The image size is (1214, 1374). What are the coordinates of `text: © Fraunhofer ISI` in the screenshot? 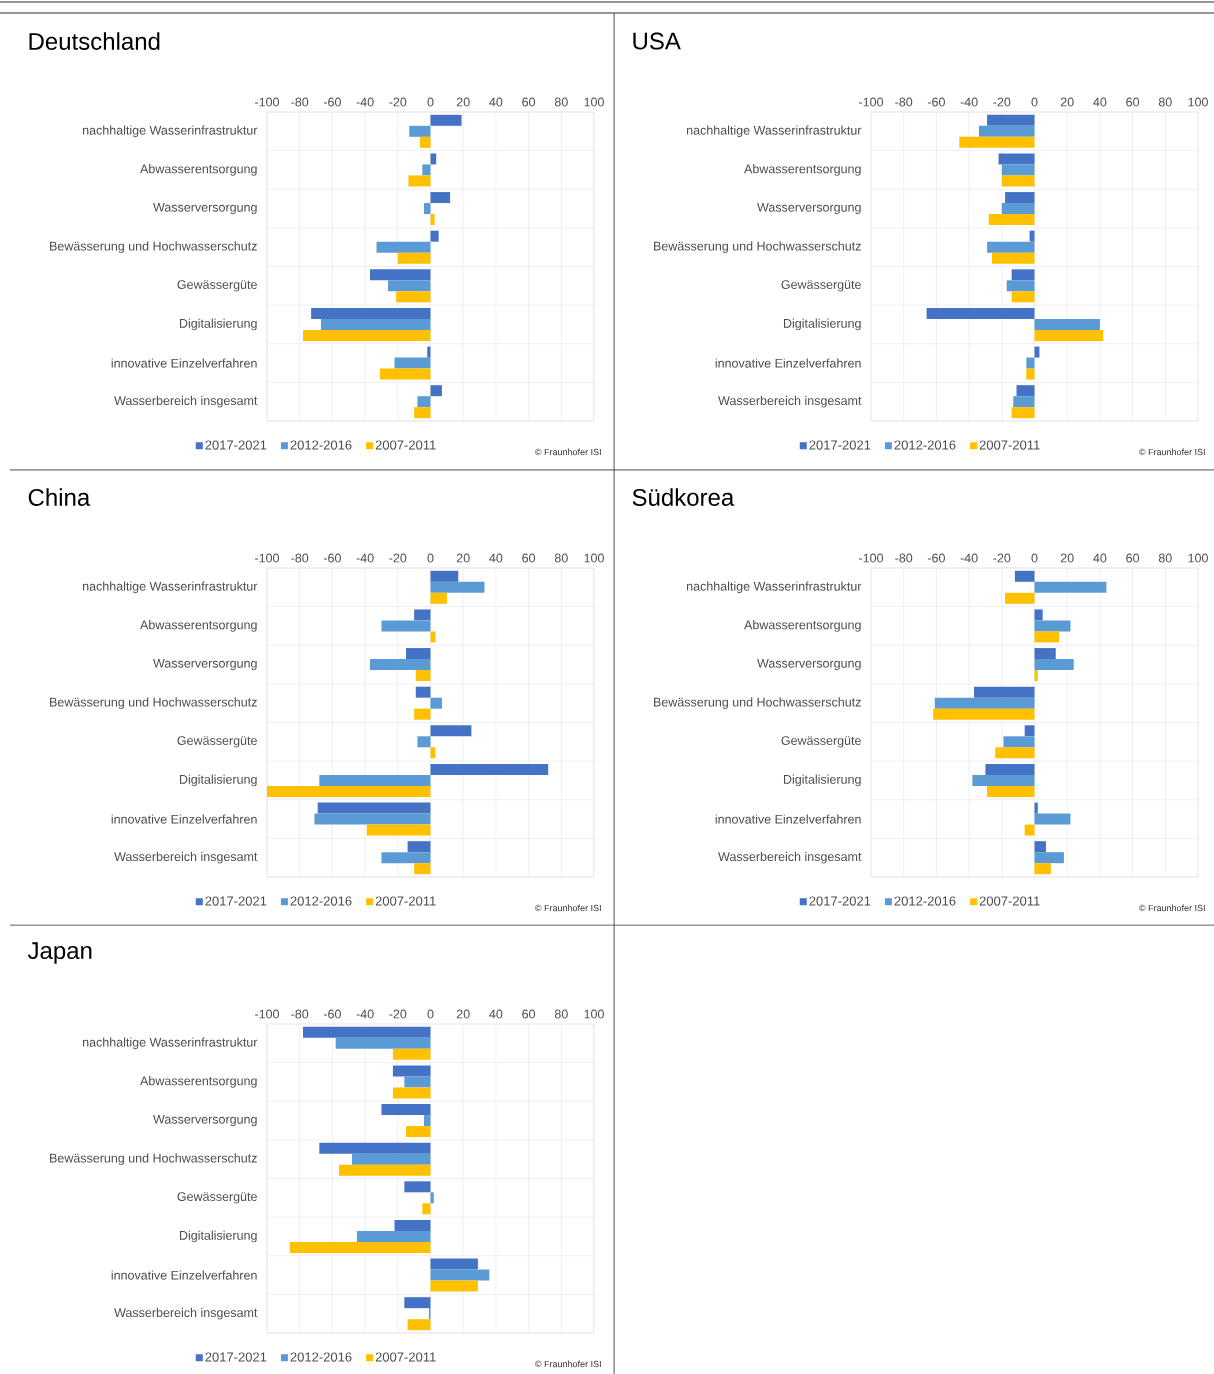 It's located at (568, 908).